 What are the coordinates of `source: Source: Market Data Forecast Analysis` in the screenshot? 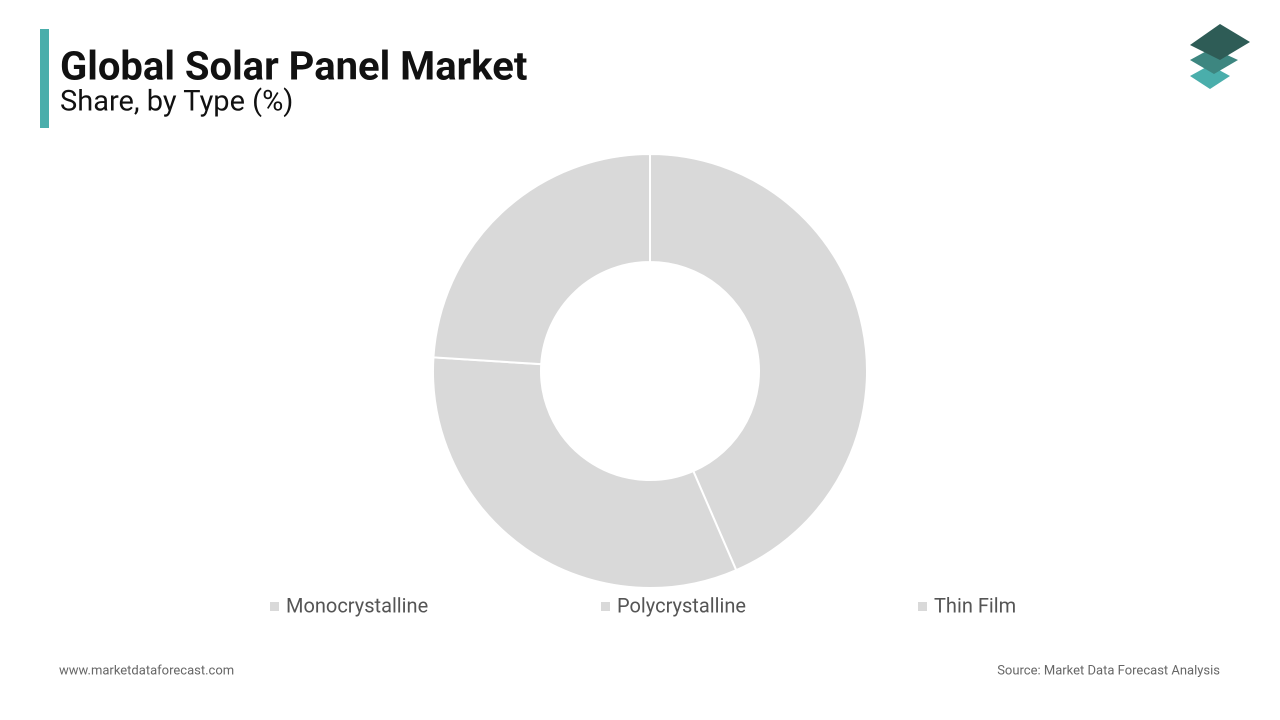 It's located at (1108, 670).